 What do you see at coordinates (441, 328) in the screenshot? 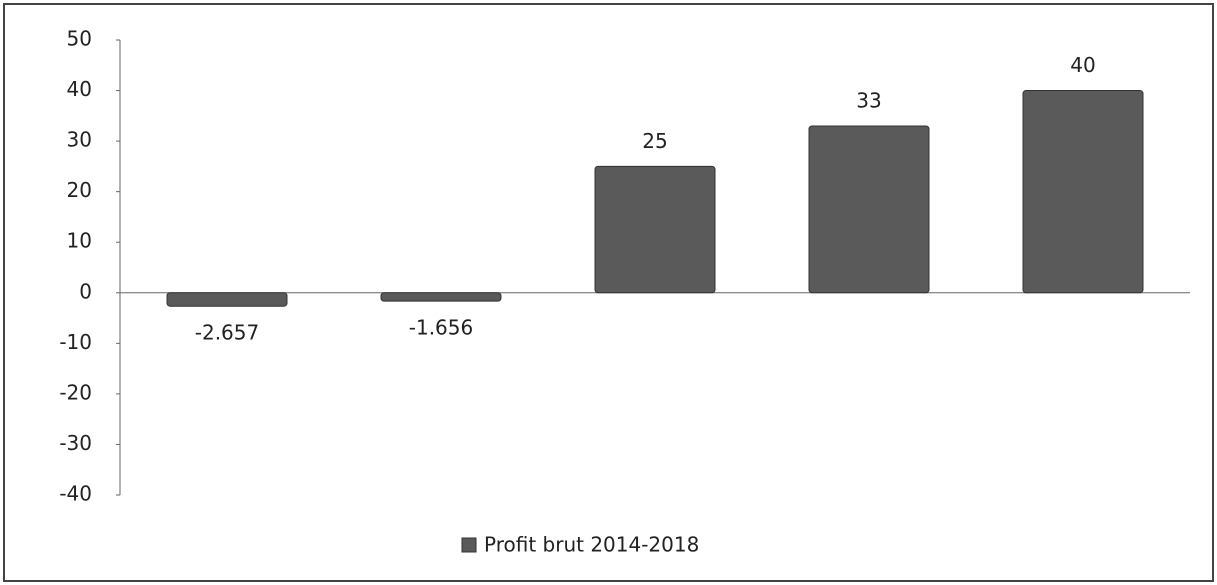
I see `data-label: -1.656` at bounding box center [441, 328].